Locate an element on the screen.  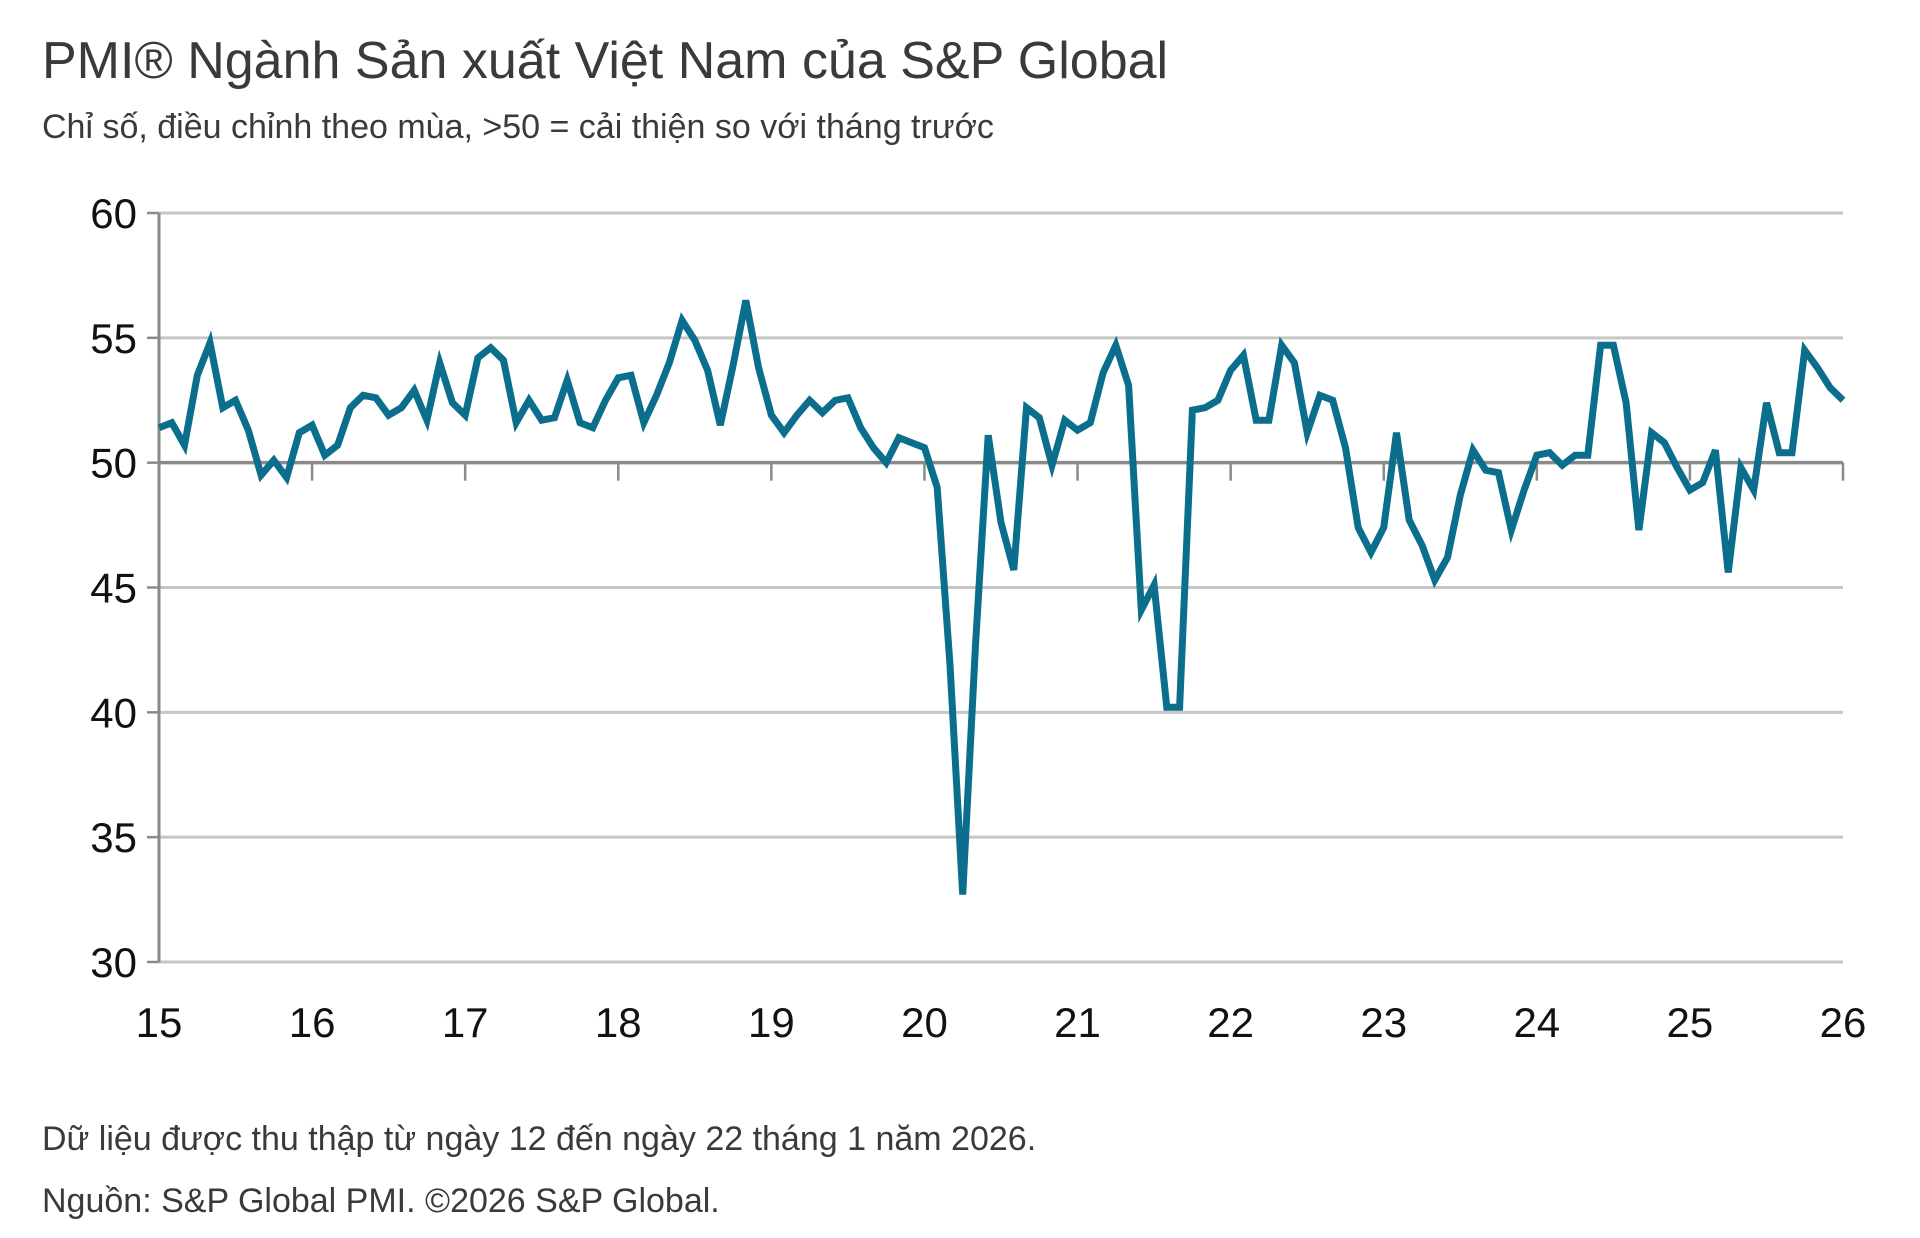
y-tick-label: 55 is located at coordinates (113, 338).